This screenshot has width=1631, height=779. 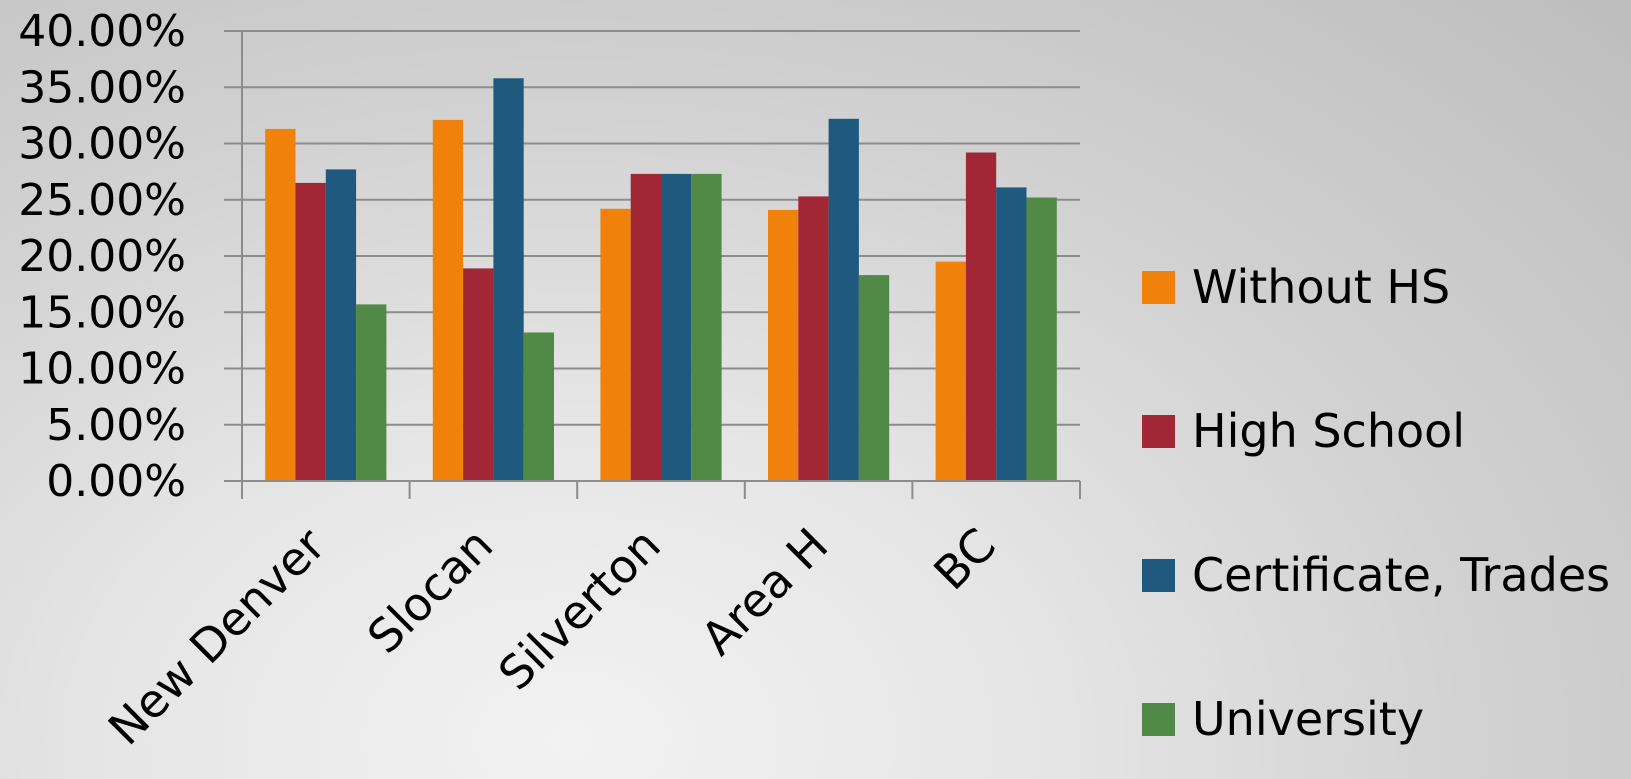 What do you see at coordinates (538, 406) in the screenshot?
I see `bar-university-slocan` at bounding box center [538, 406].